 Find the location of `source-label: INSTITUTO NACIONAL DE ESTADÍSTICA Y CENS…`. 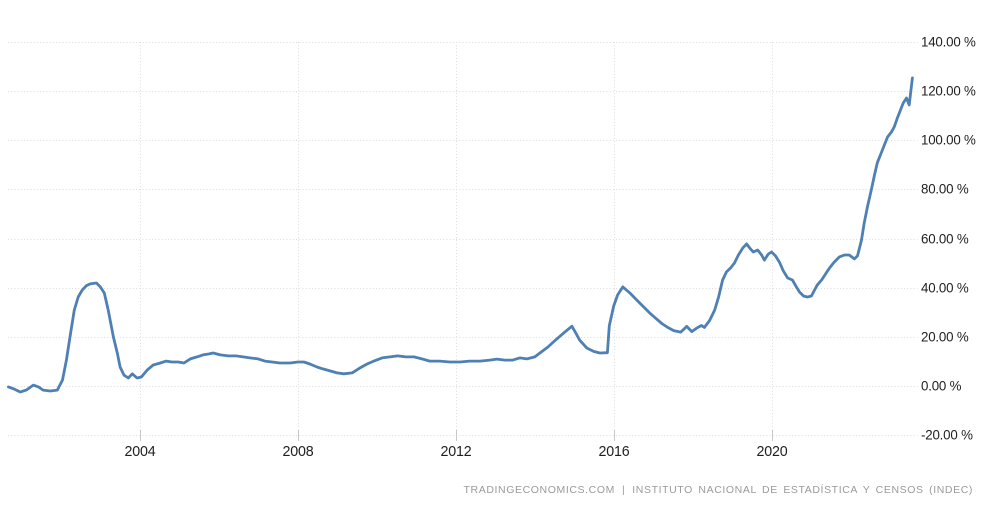

source-label: INSTITUTO NACIONAL DE ESTADÍSTICA Y CENS… is located at coordinates (802, 490).